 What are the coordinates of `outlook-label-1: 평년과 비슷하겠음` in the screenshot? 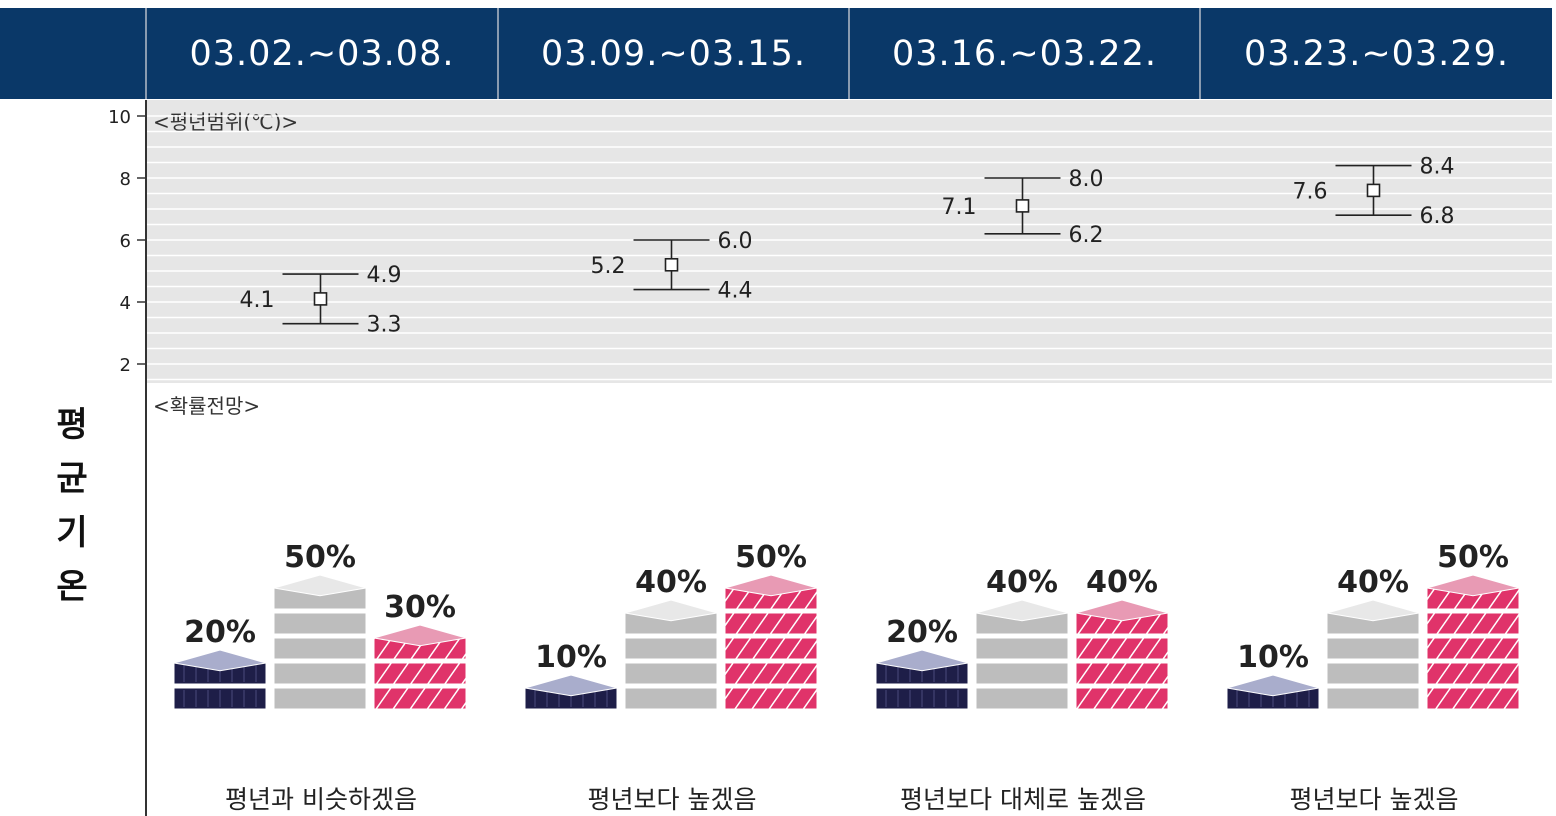 It's located at (321, 799).